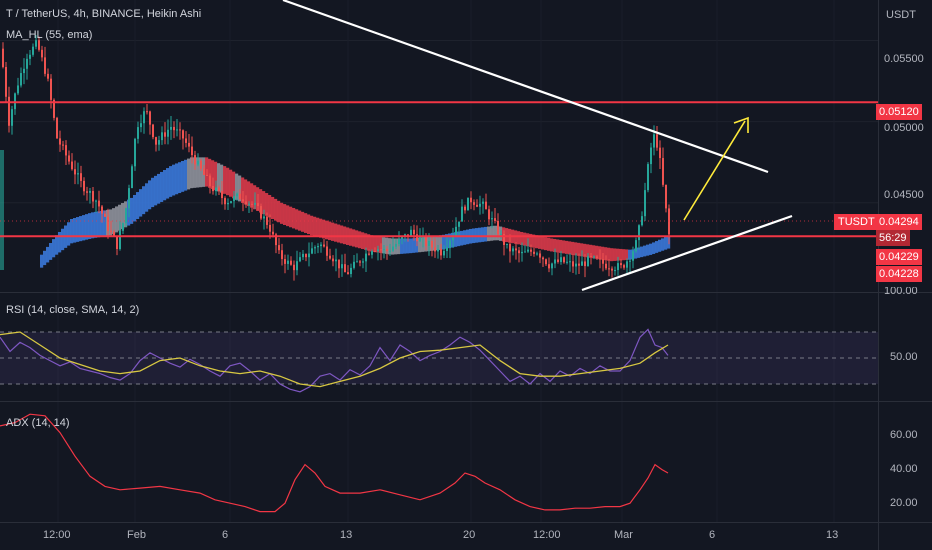  What do you see at coordinates (49, 35) in the screenshot?
I see `ma-hl-legend: MA_HL (55, ema)` at bounding box center [49, 35].